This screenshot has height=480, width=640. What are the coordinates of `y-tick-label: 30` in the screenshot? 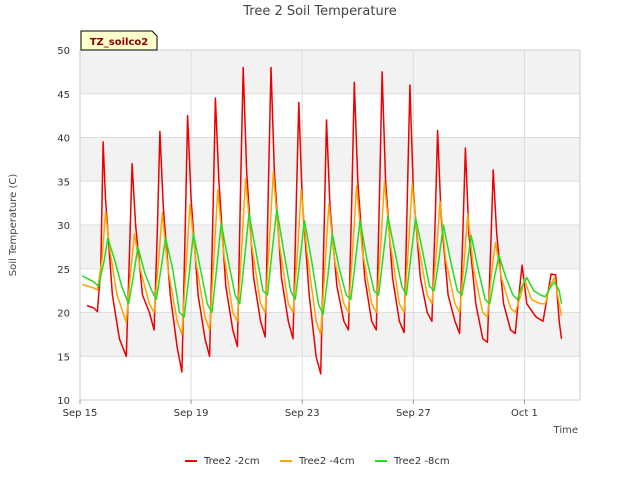 It's located at (63, 226).